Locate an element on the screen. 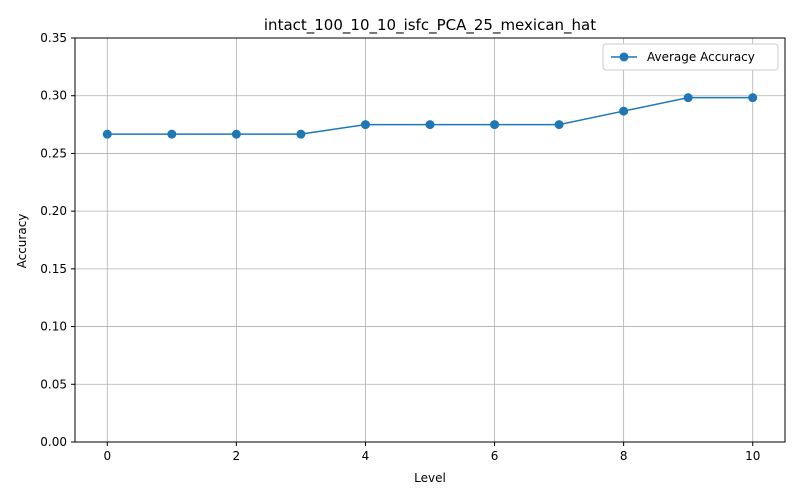  x-axis-label: Level is located at coordinates (430, 478).